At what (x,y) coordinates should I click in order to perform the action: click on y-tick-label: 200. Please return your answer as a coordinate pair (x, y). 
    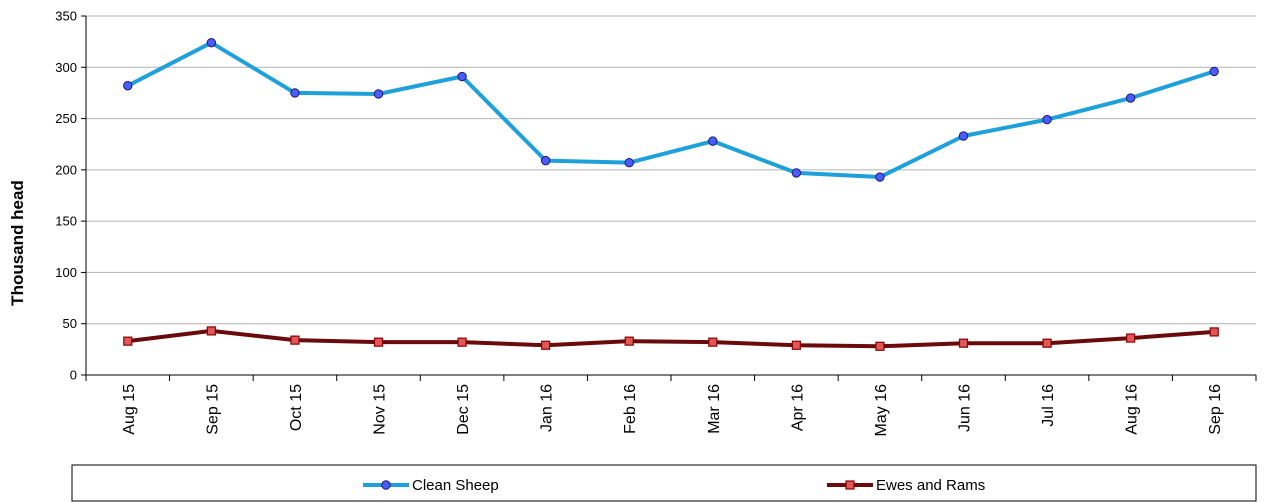
    Looking at the image, I should click on (66, 169).